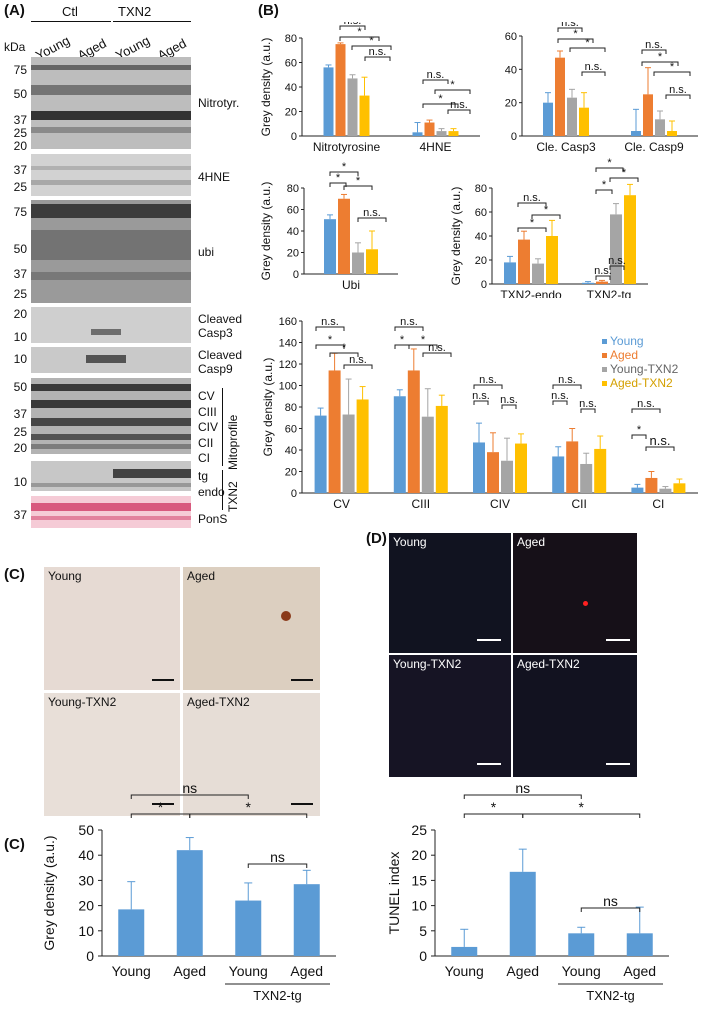  Describe the element at coordinates (111, 325) in the screenshot. I see `blot-cleaved-casp3` at that location.